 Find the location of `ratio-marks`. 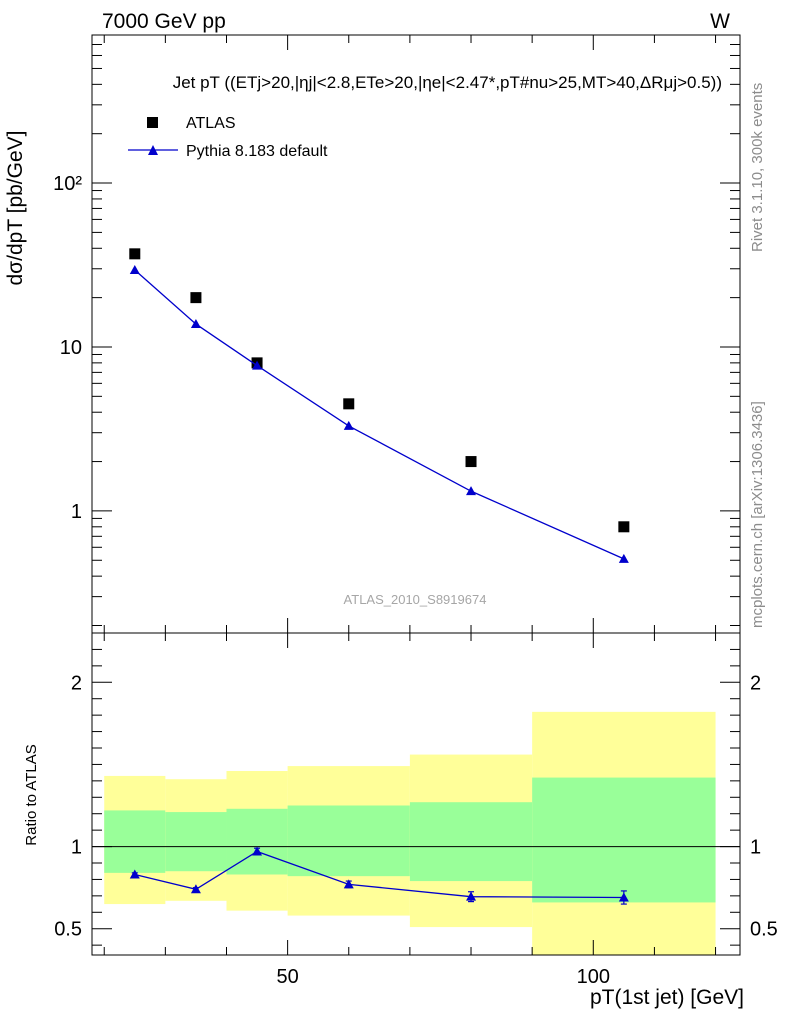

ratio-marks is located at coordinates (379, 875).